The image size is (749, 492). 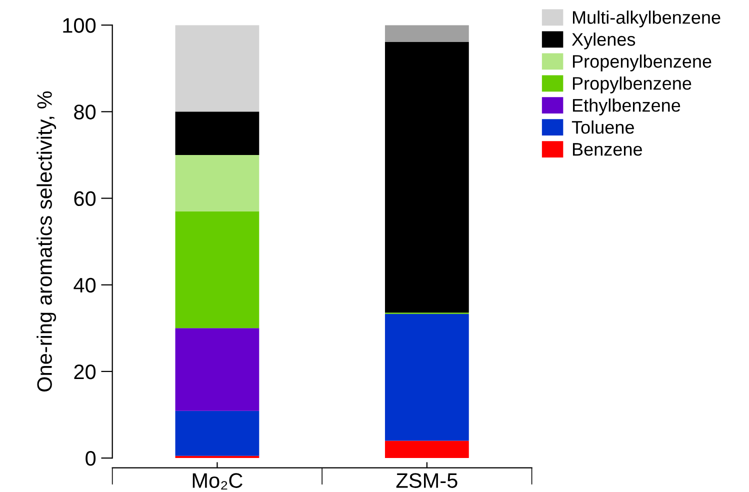 What do you see at coordinates (79, 25) in the screenshot?
I see `y-tick-label: 100` at bounding box center [79, 25].